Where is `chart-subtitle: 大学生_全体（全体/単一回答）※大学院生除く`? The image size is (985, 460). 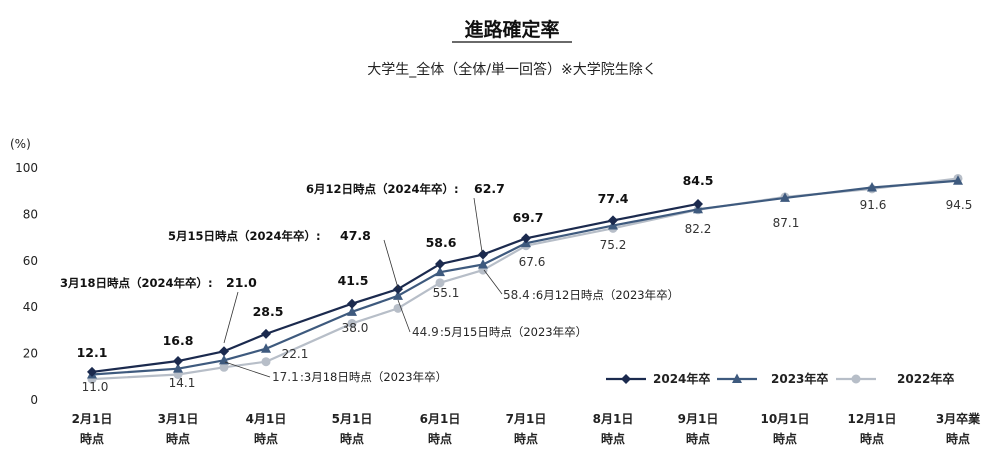
chart-subtitle: 大学生_全体（全体/単一回答）※大学院生除く is located at coordinates (511, 69).